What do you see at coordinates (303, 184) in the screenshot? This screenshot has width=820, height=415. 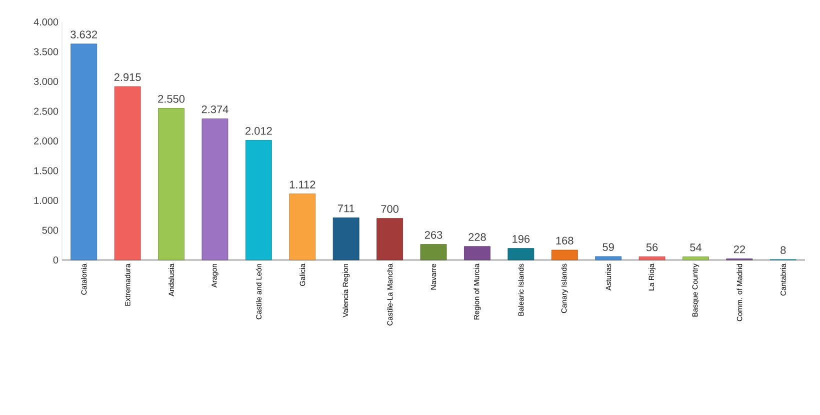 I see `data-label: 1.112` at bounding box center [303, 184].